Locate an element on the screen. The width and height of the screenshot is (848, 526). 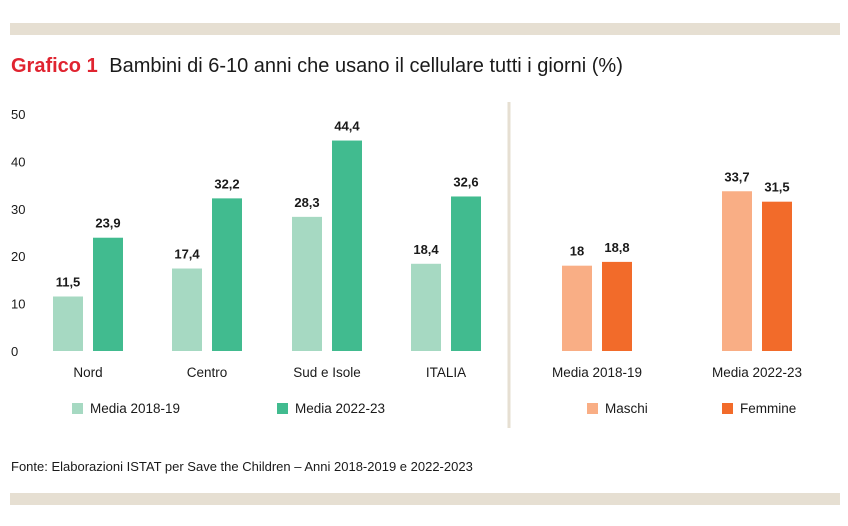
legend-label: Media 2022-23 is located at coordinates (340, 408).